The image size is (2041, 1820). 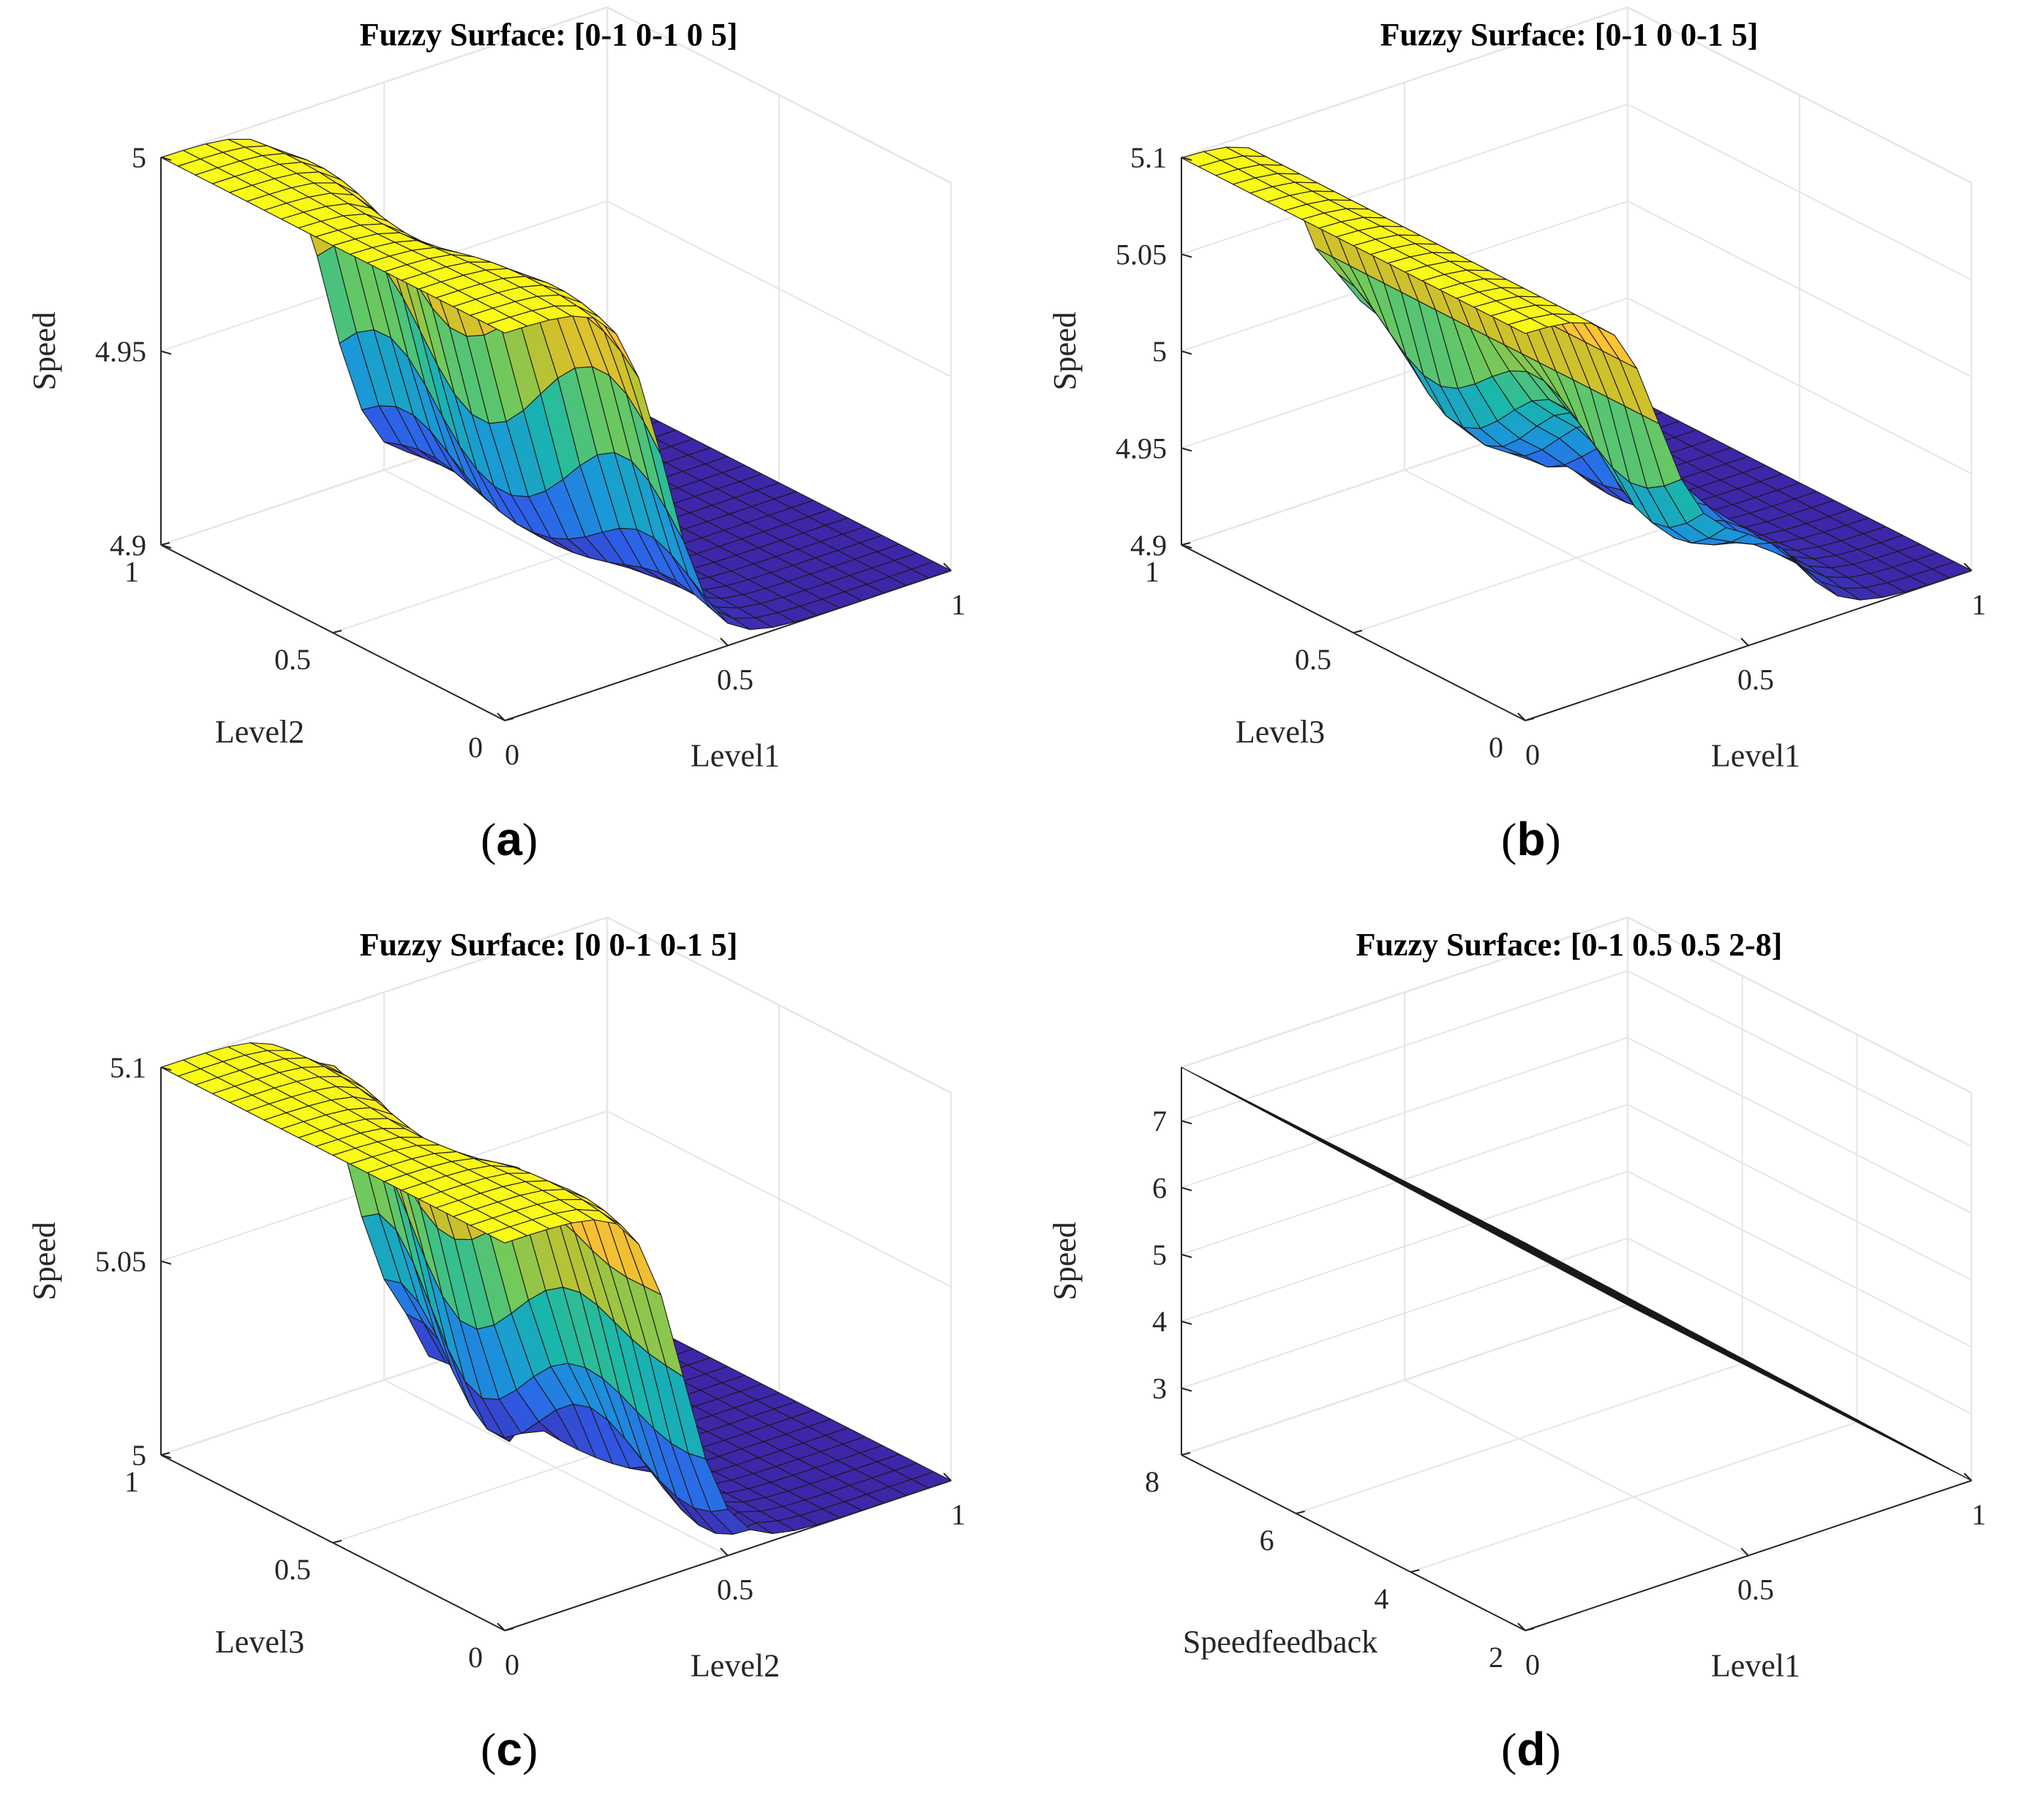 I want to click on panel-letter: d, so click(x=1531, y=1749).